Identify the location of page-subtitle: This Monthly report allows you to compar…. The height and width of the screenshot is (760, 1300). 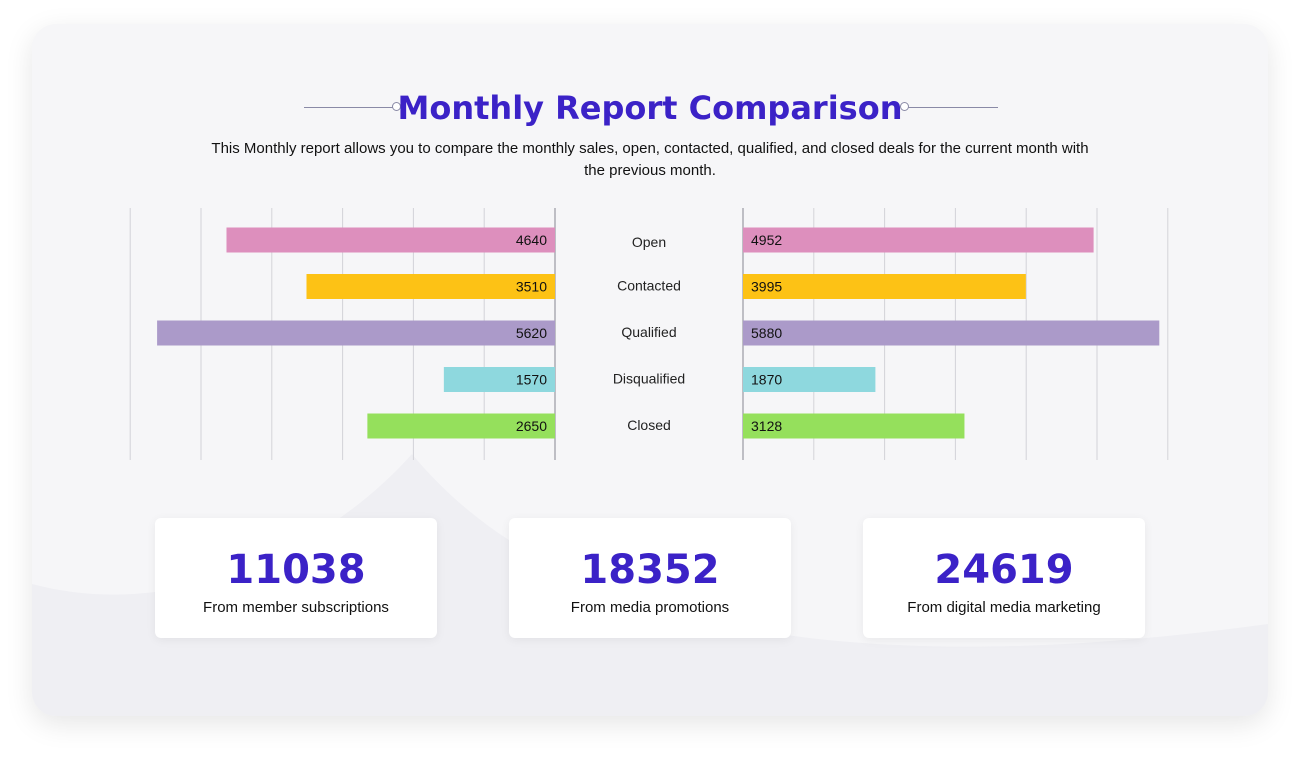
(650, 159).